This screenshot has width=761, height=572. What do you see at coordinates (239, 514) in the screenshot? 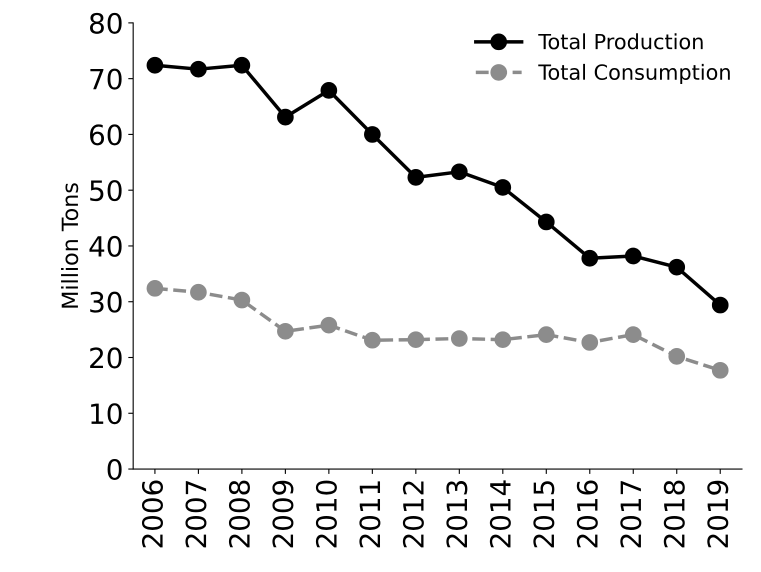
I see `x-tick-label: 2008` at bounding box center [239, 514].